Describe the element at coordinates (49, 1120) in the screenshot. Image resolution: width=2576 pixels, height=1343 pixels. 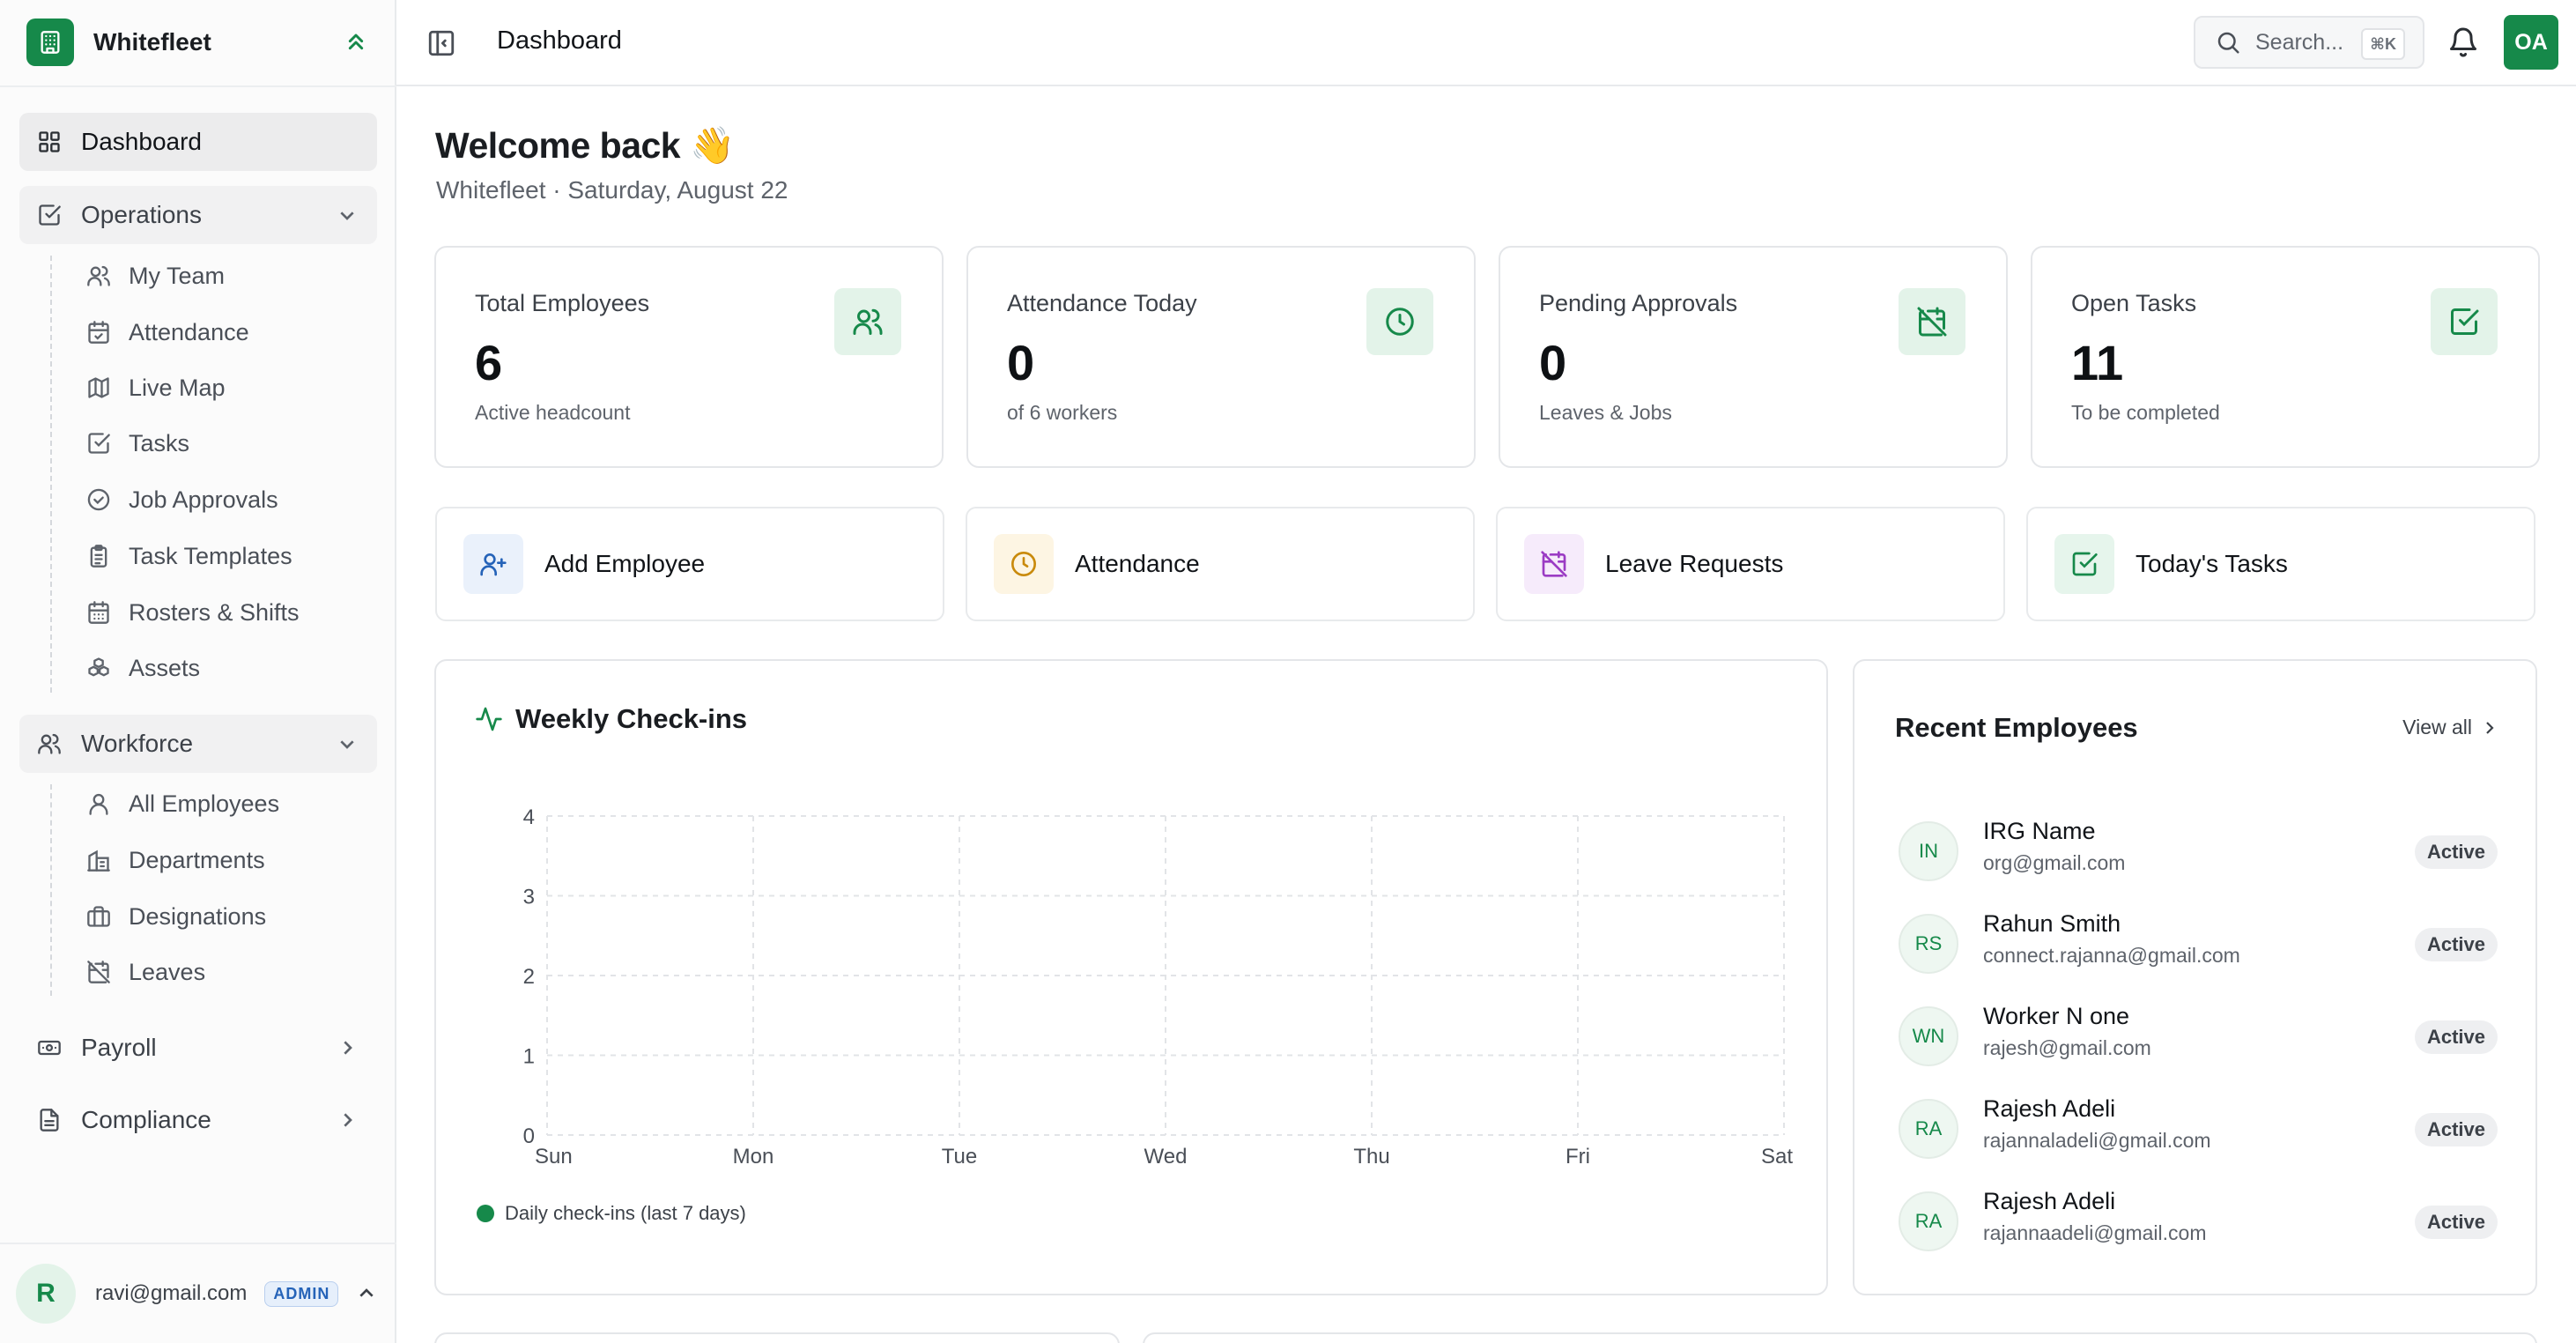
I see `file-text-icon` at that location.